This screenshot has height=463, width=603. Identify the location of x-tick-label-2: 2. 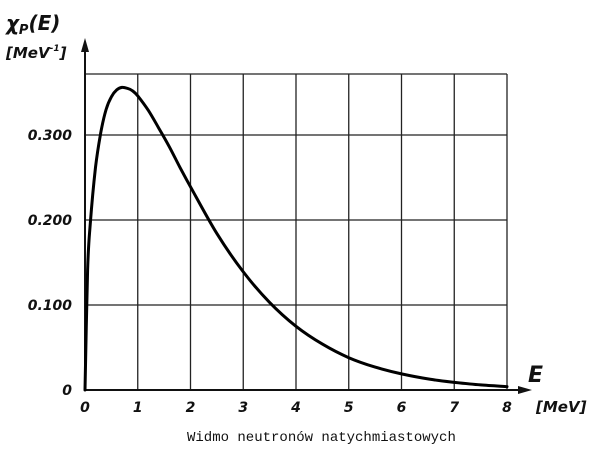
(191, 408).